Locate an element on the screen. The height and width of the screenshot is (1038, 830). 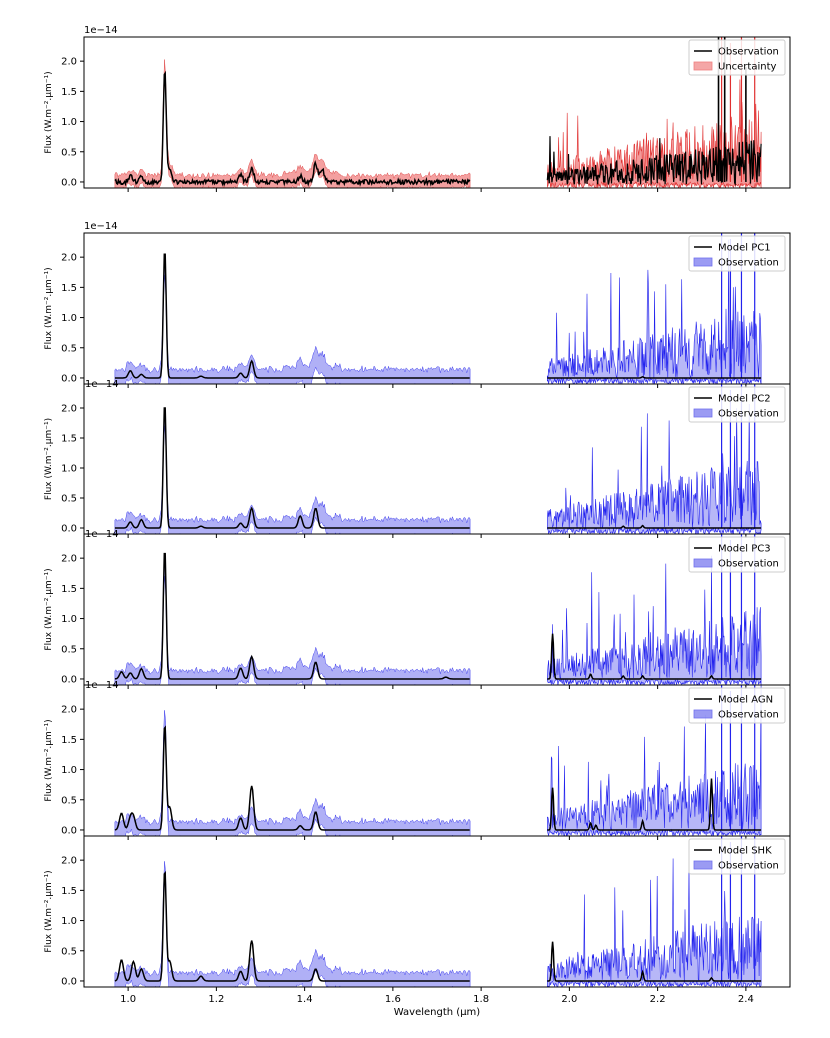
legend-label: Uncertainty is located at coordinates (747, 67).